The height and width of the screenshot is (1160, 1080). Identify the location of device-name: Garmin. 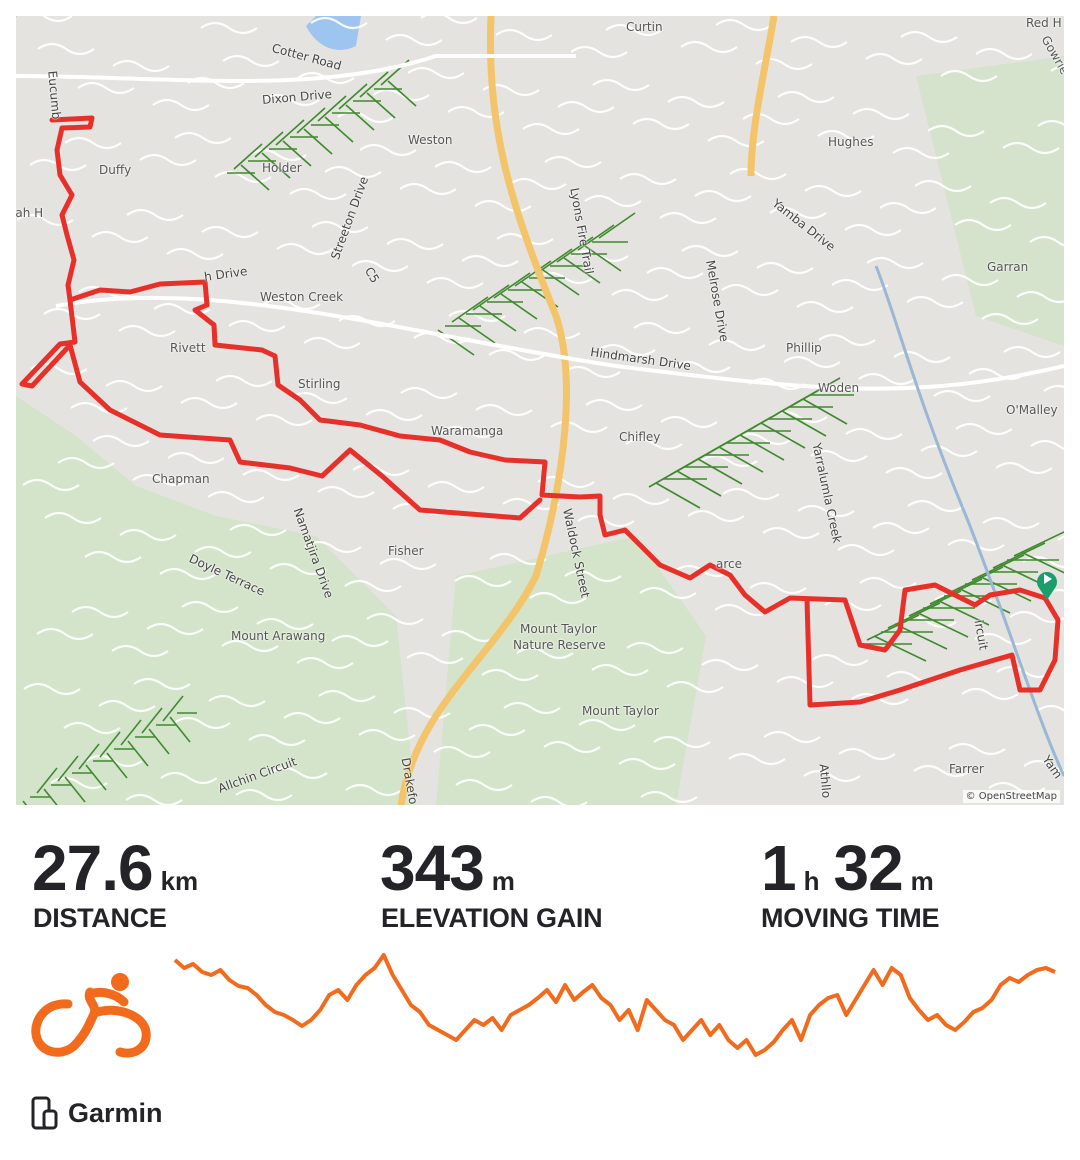
(115, 1112).